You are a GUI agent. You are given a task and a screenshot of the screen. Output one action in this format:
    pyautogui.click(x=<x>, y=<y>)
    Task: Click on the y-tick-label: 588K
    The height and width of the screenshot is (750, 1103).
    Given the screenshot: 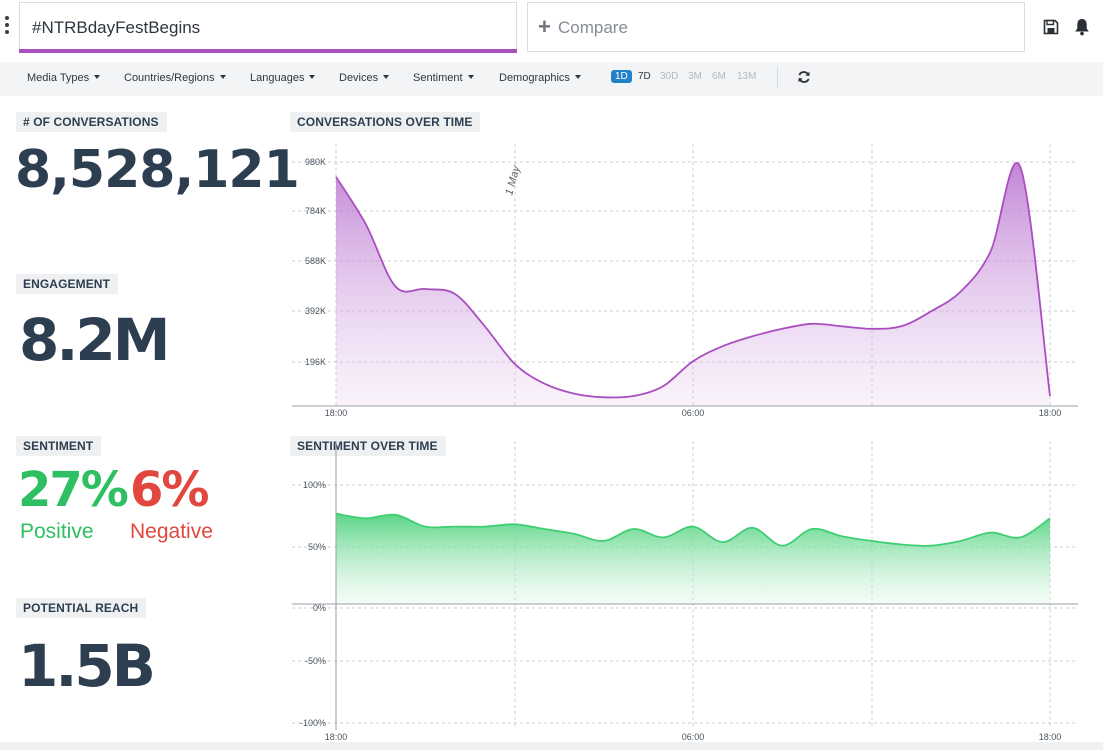 What is the action you would take?
    pyautogui.click(x=315, y=261)
    